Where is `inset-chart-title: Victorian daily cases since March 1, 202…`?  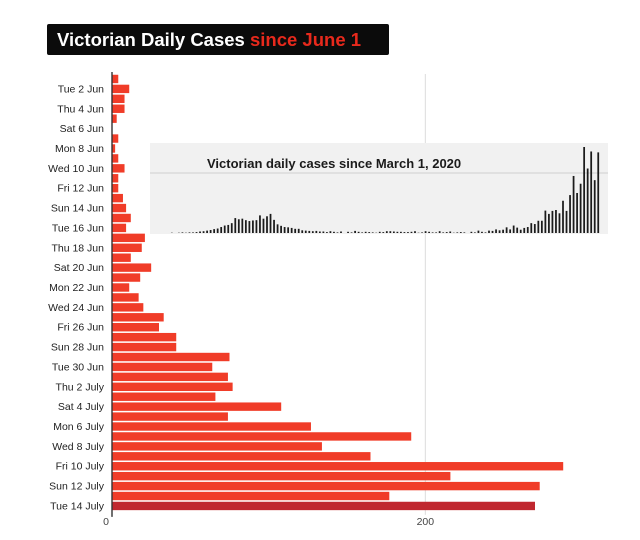 inset-chart-title: Victorian daily cases since March 1, 202… is located at coordinates (334, 163).